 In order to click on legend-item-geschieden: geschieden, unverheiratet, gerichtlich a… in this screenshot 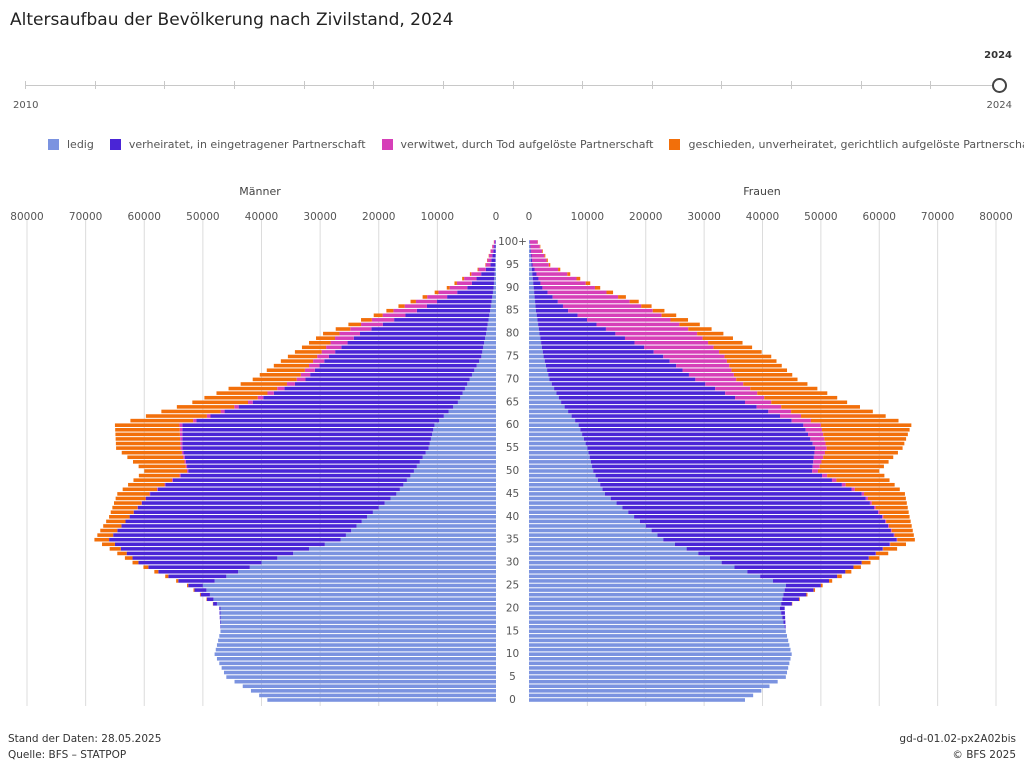, I will do `click(846, 144)`.